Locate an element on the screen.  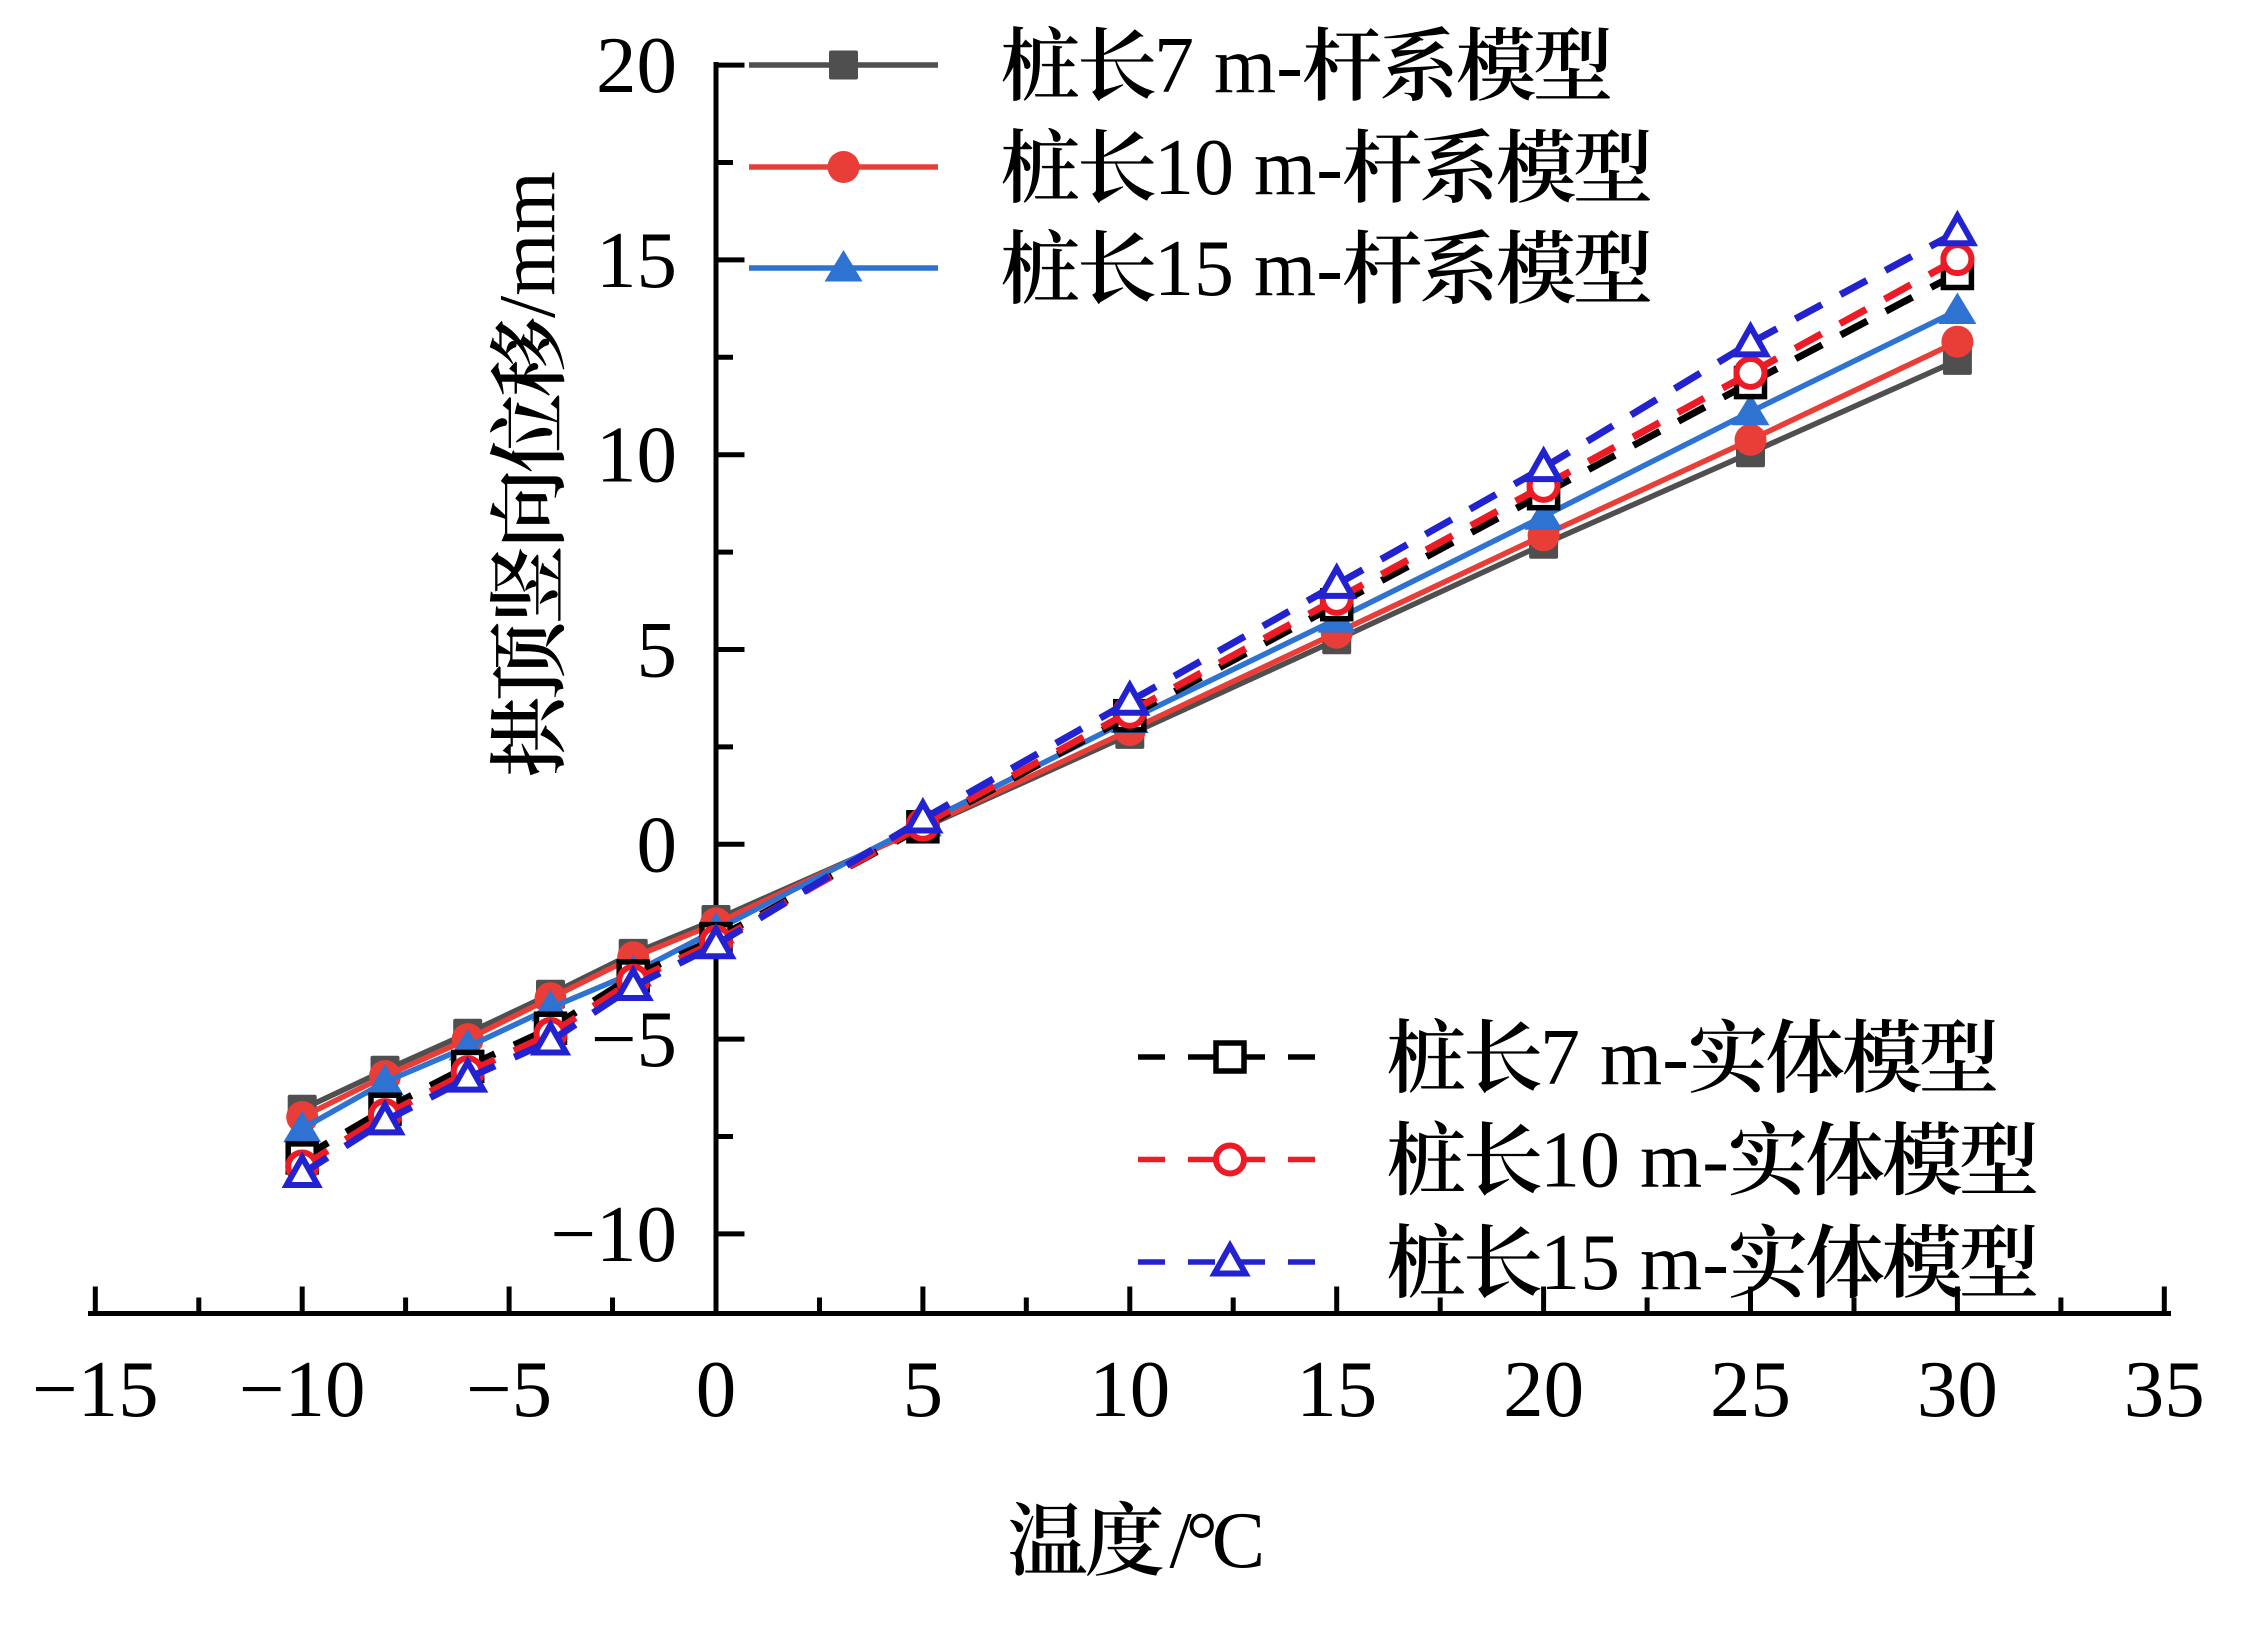
svg-text: 30 is located at coordinates (1957, 1389).